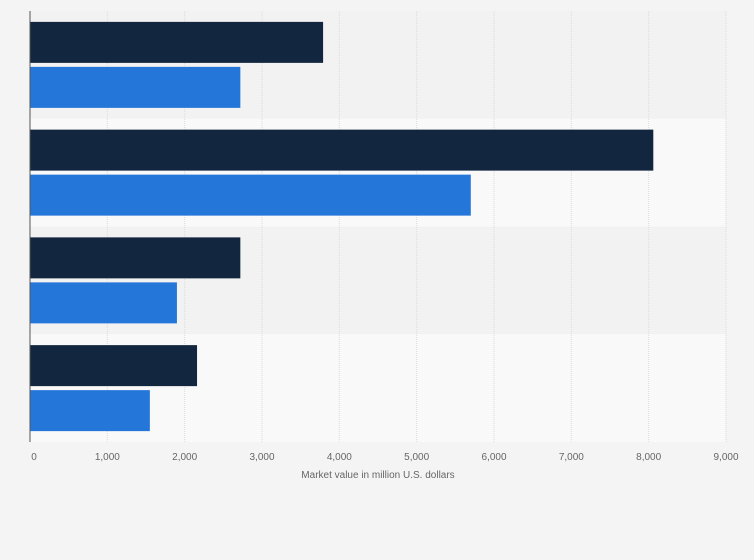  What do you see at coordinates (34, 457) in the screenshot?
I see `x-tick-label: 0` at bounding box center [34, 457].